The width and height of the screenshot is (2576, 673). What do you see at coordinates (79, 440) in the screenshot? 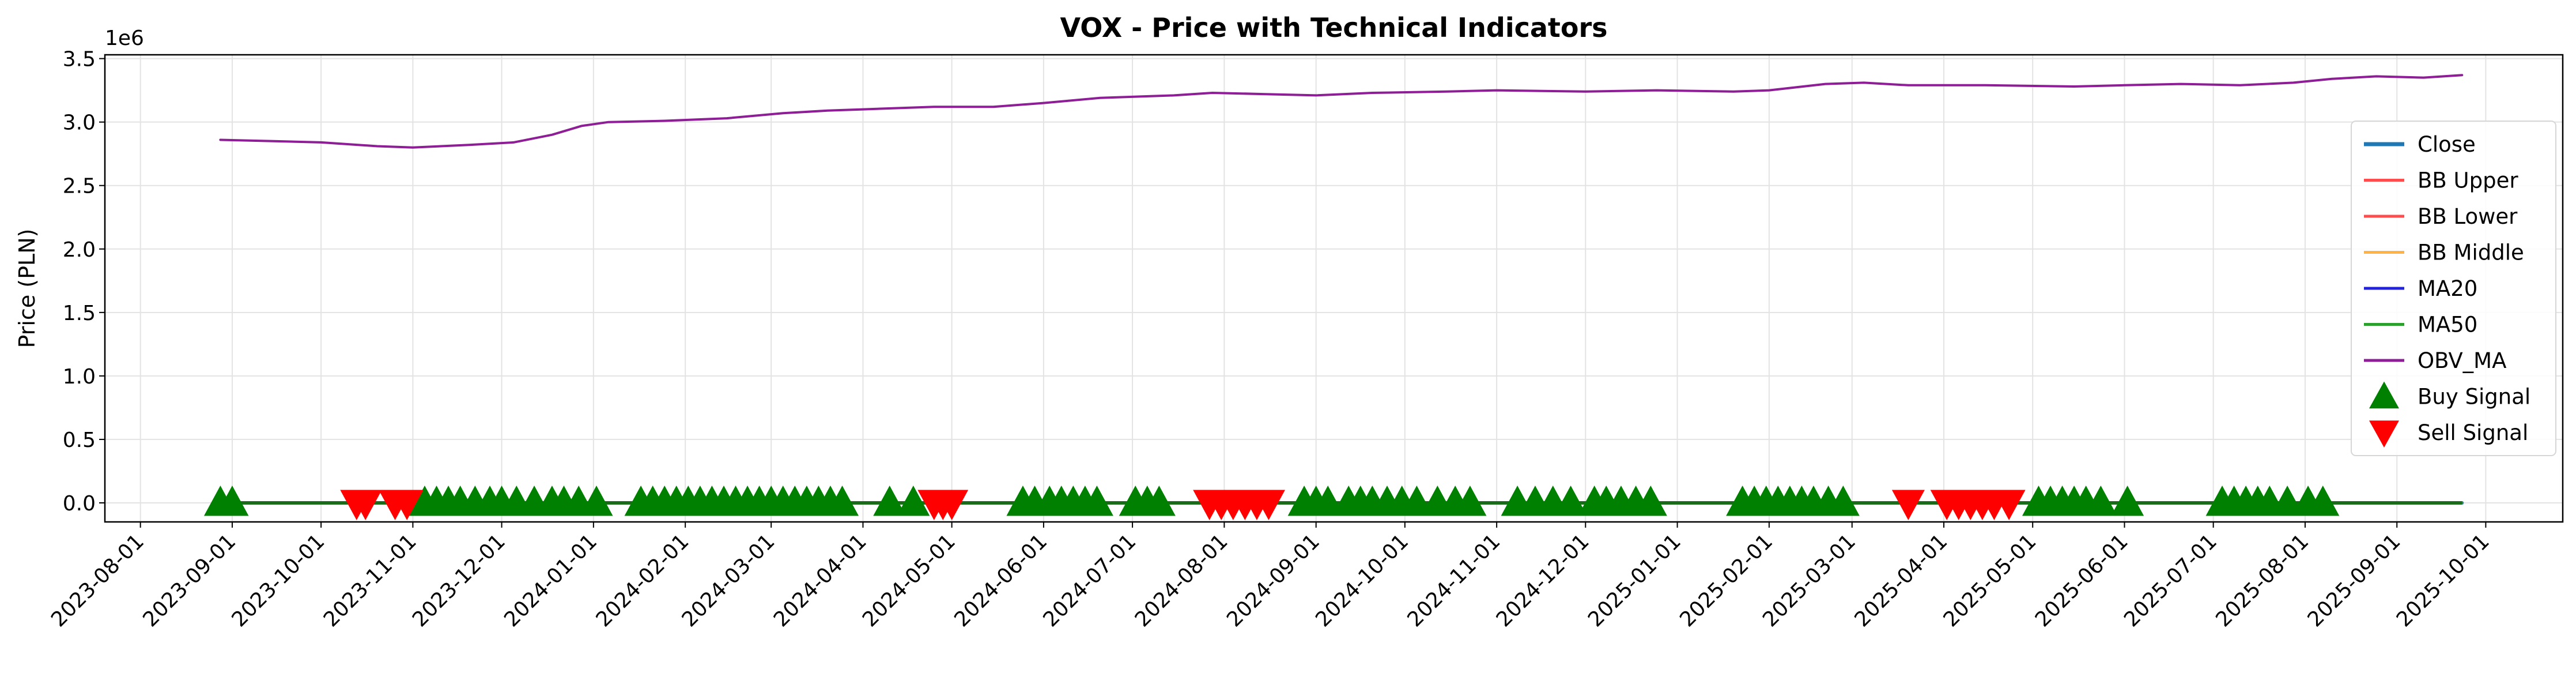
I see `y-tick-label: 0.5` at bounding box center [79, 440].